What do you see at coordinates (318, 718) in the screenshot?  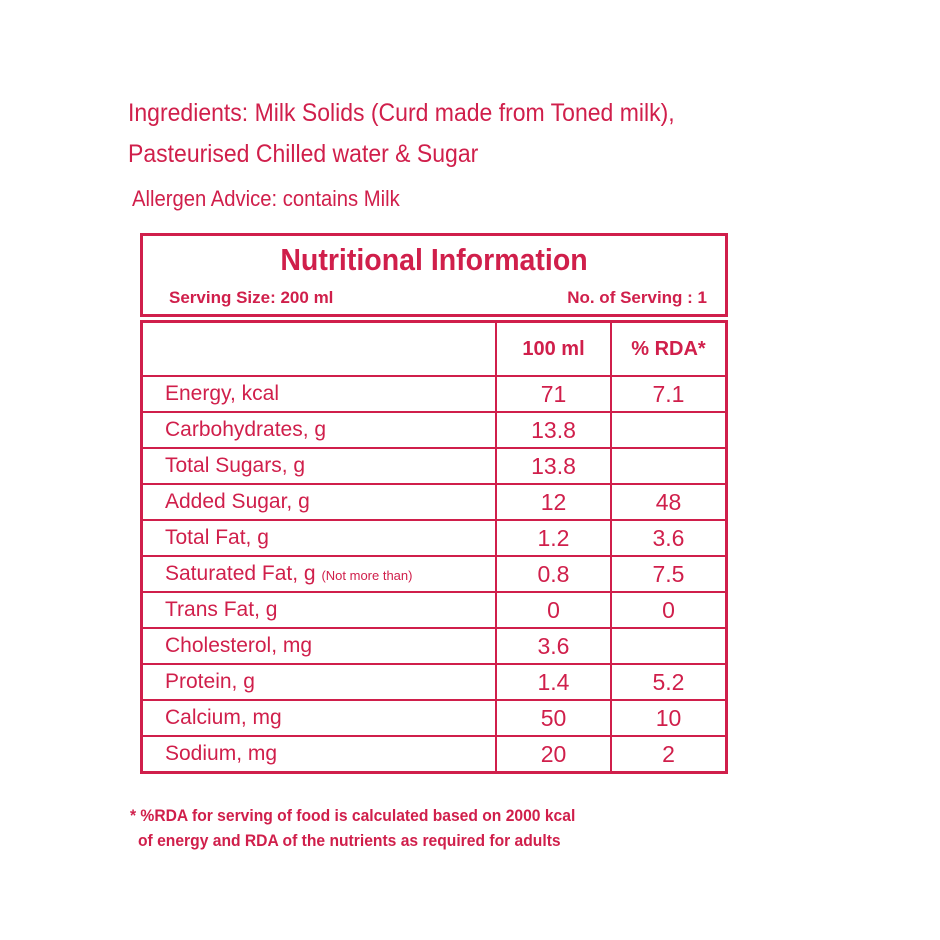 I see `nutrient-name: Calcium, mg` at bounding box center [318, 718].